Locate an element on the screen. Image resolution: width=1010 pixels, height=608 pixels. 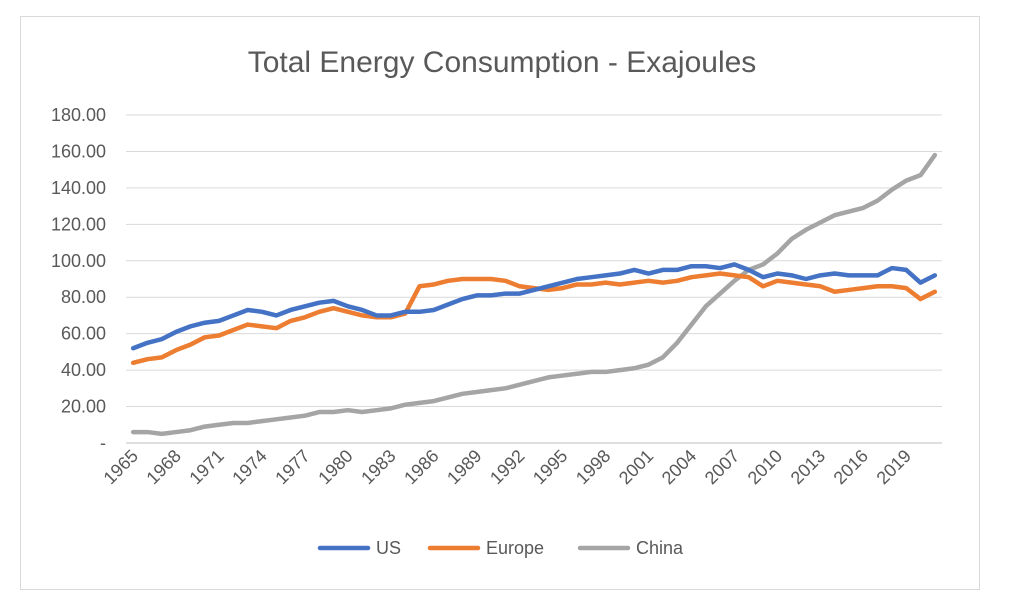
x-tick-label: 1977 is located at coordinates (292, 467).